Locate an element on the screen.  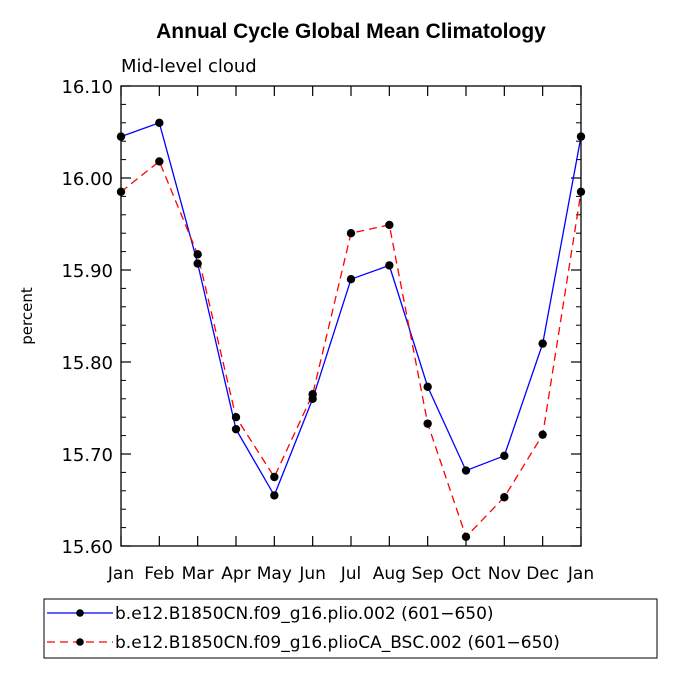
y-tick-label: 15.80 is located at coordinates (87, 363).